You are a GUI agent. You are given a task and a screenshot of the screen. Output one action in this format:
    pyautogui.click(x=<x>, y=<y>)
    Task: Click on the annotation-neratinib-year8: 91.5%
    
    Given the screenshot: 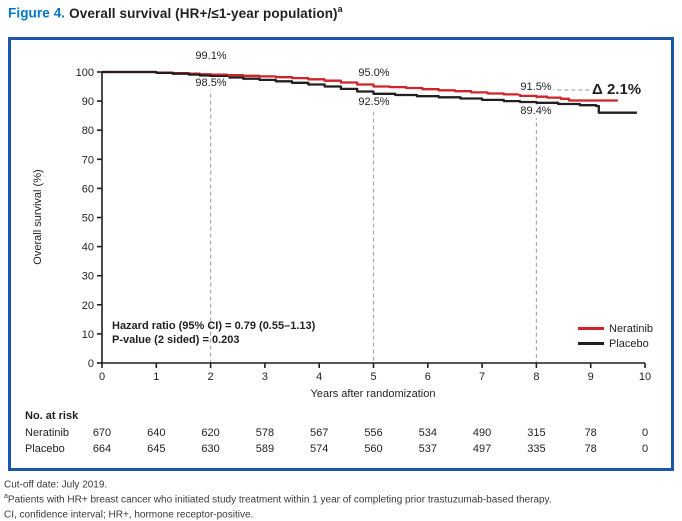 What is the action you would take?
    pyautogui.click(x=536, y=87)
    